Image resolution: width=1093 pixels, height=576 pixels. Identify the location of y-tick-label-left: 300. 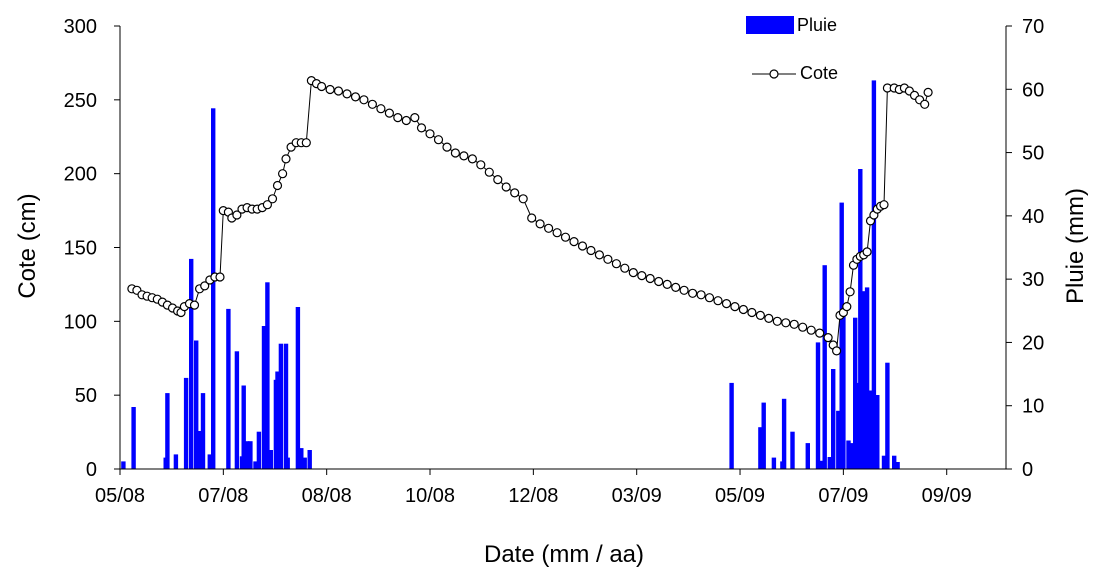
(80, 27).